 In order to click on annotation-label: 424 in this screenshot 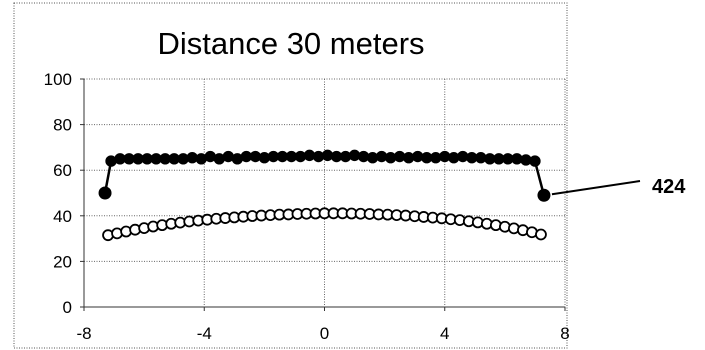, I will do `click(669, 187)`.